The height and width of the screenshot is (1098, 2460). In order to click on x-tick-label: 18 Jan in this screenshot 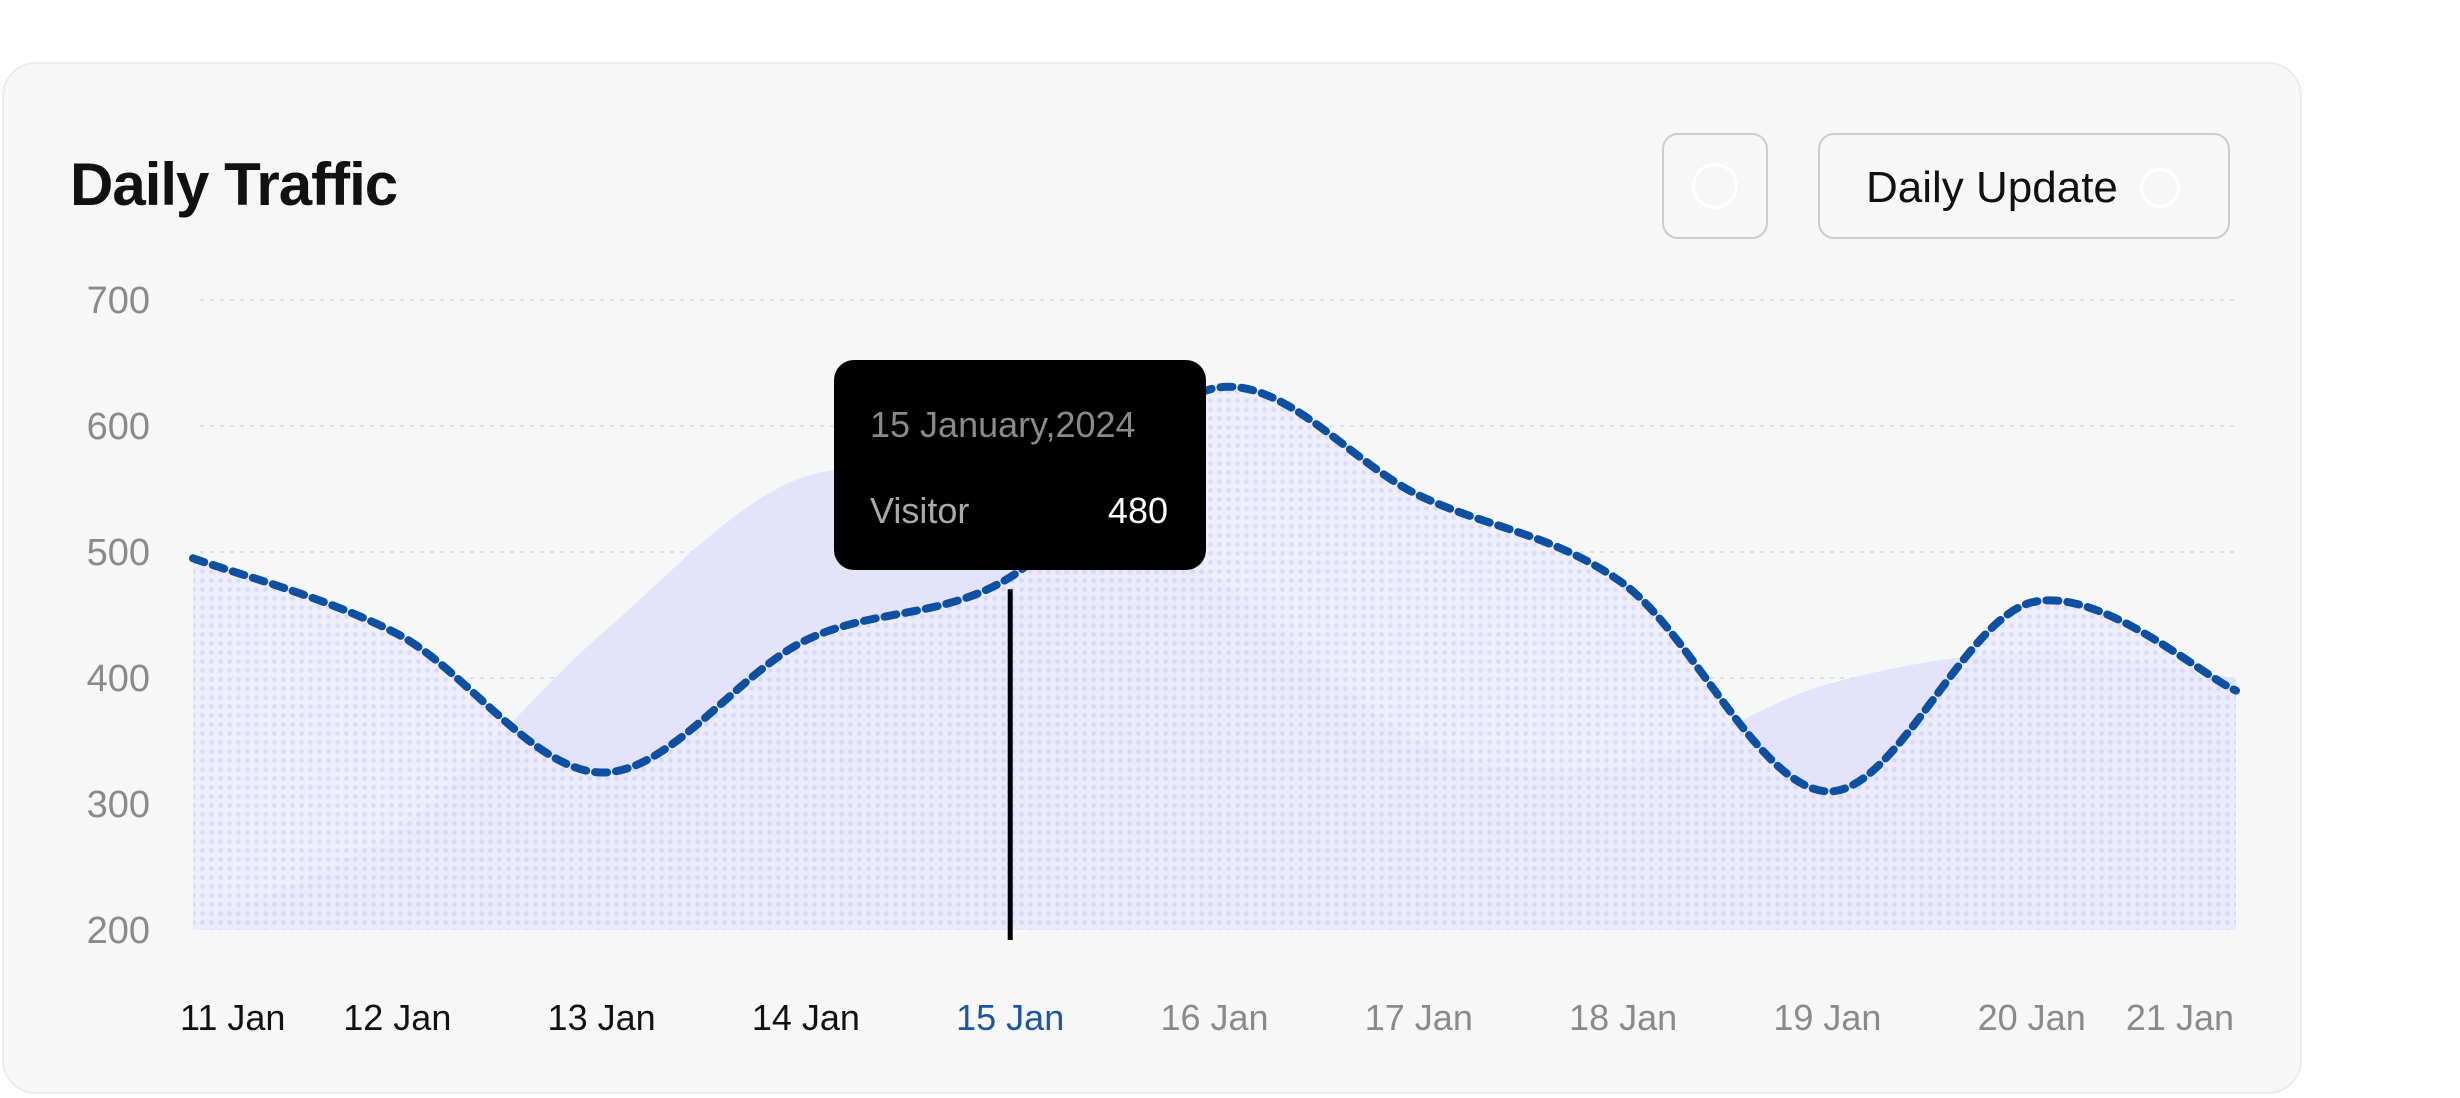, I will do `click(1623, 1017)`.